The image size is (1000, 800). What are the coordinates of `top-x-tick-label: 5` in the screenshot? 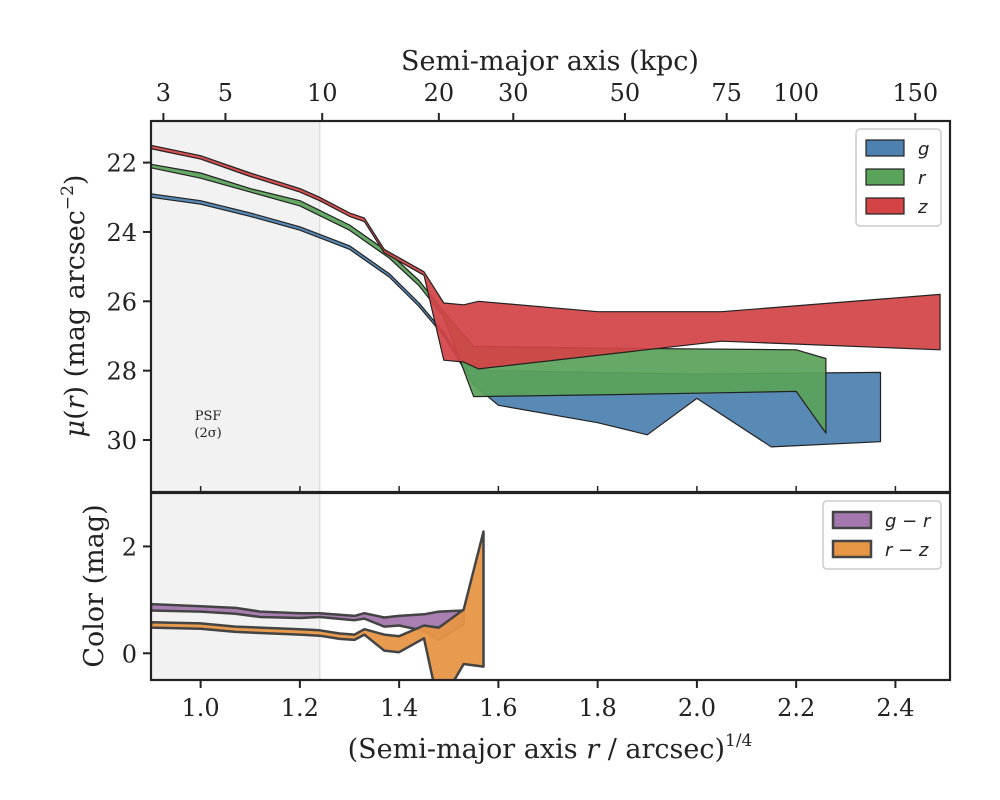 It's located at (225, 93).